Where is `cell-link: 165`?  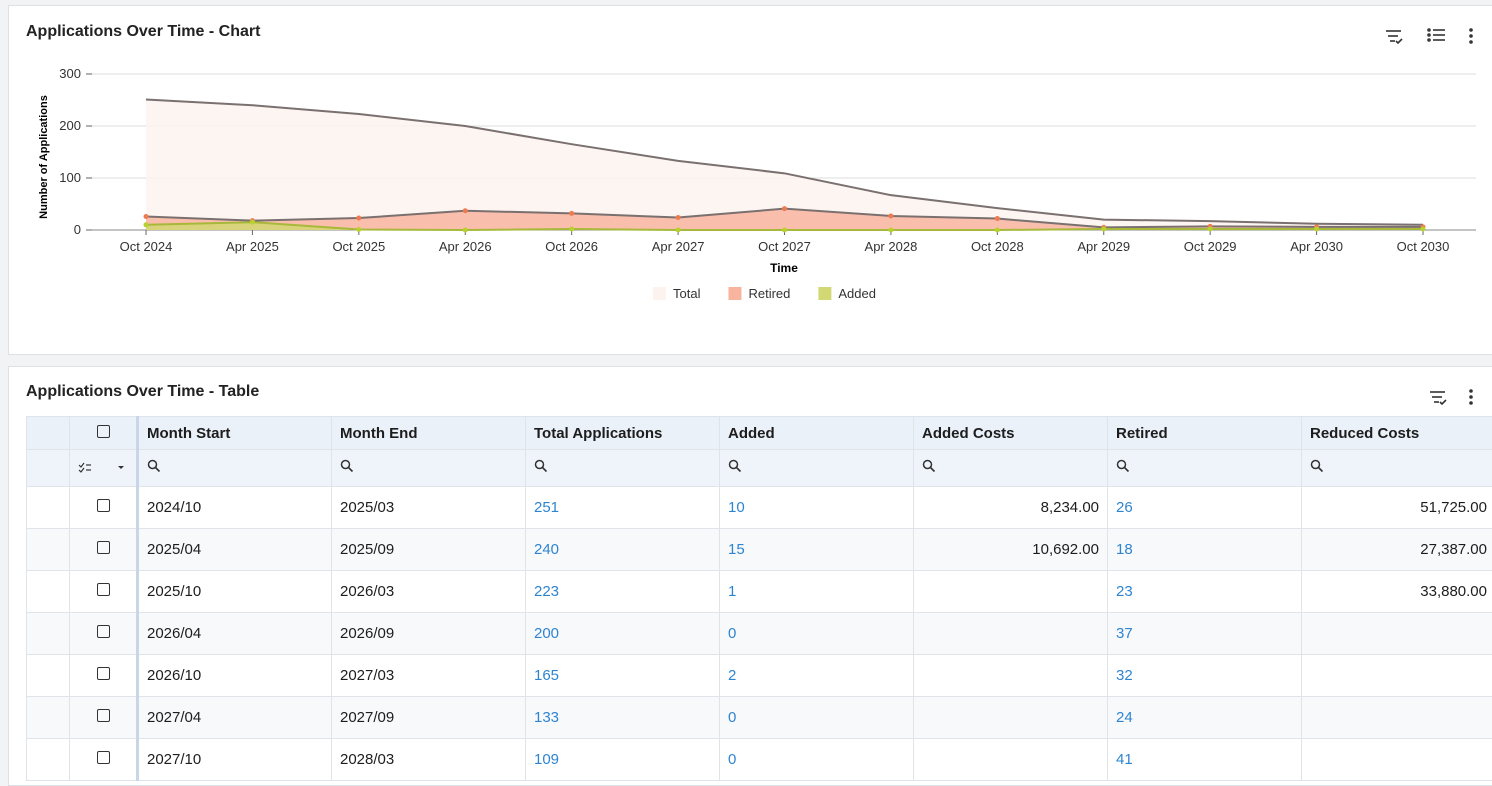 cell-link: 165 is located at coordinates (623, 676).